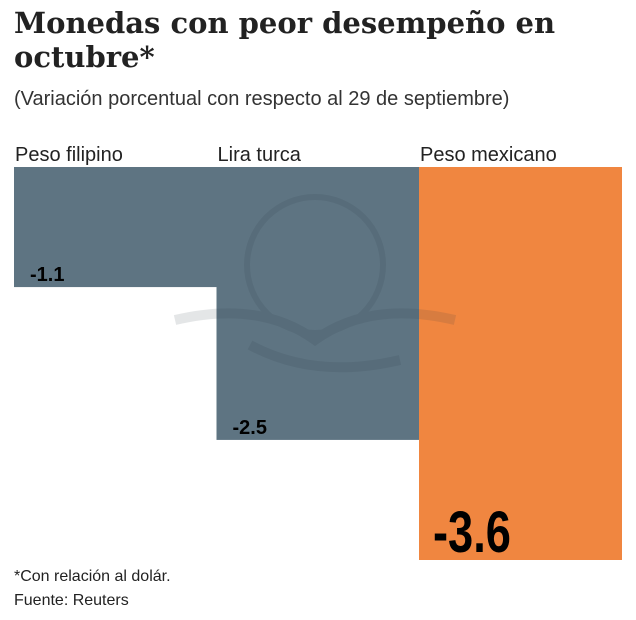  I want to click on category-label: Lira turca, so click(260, 155).